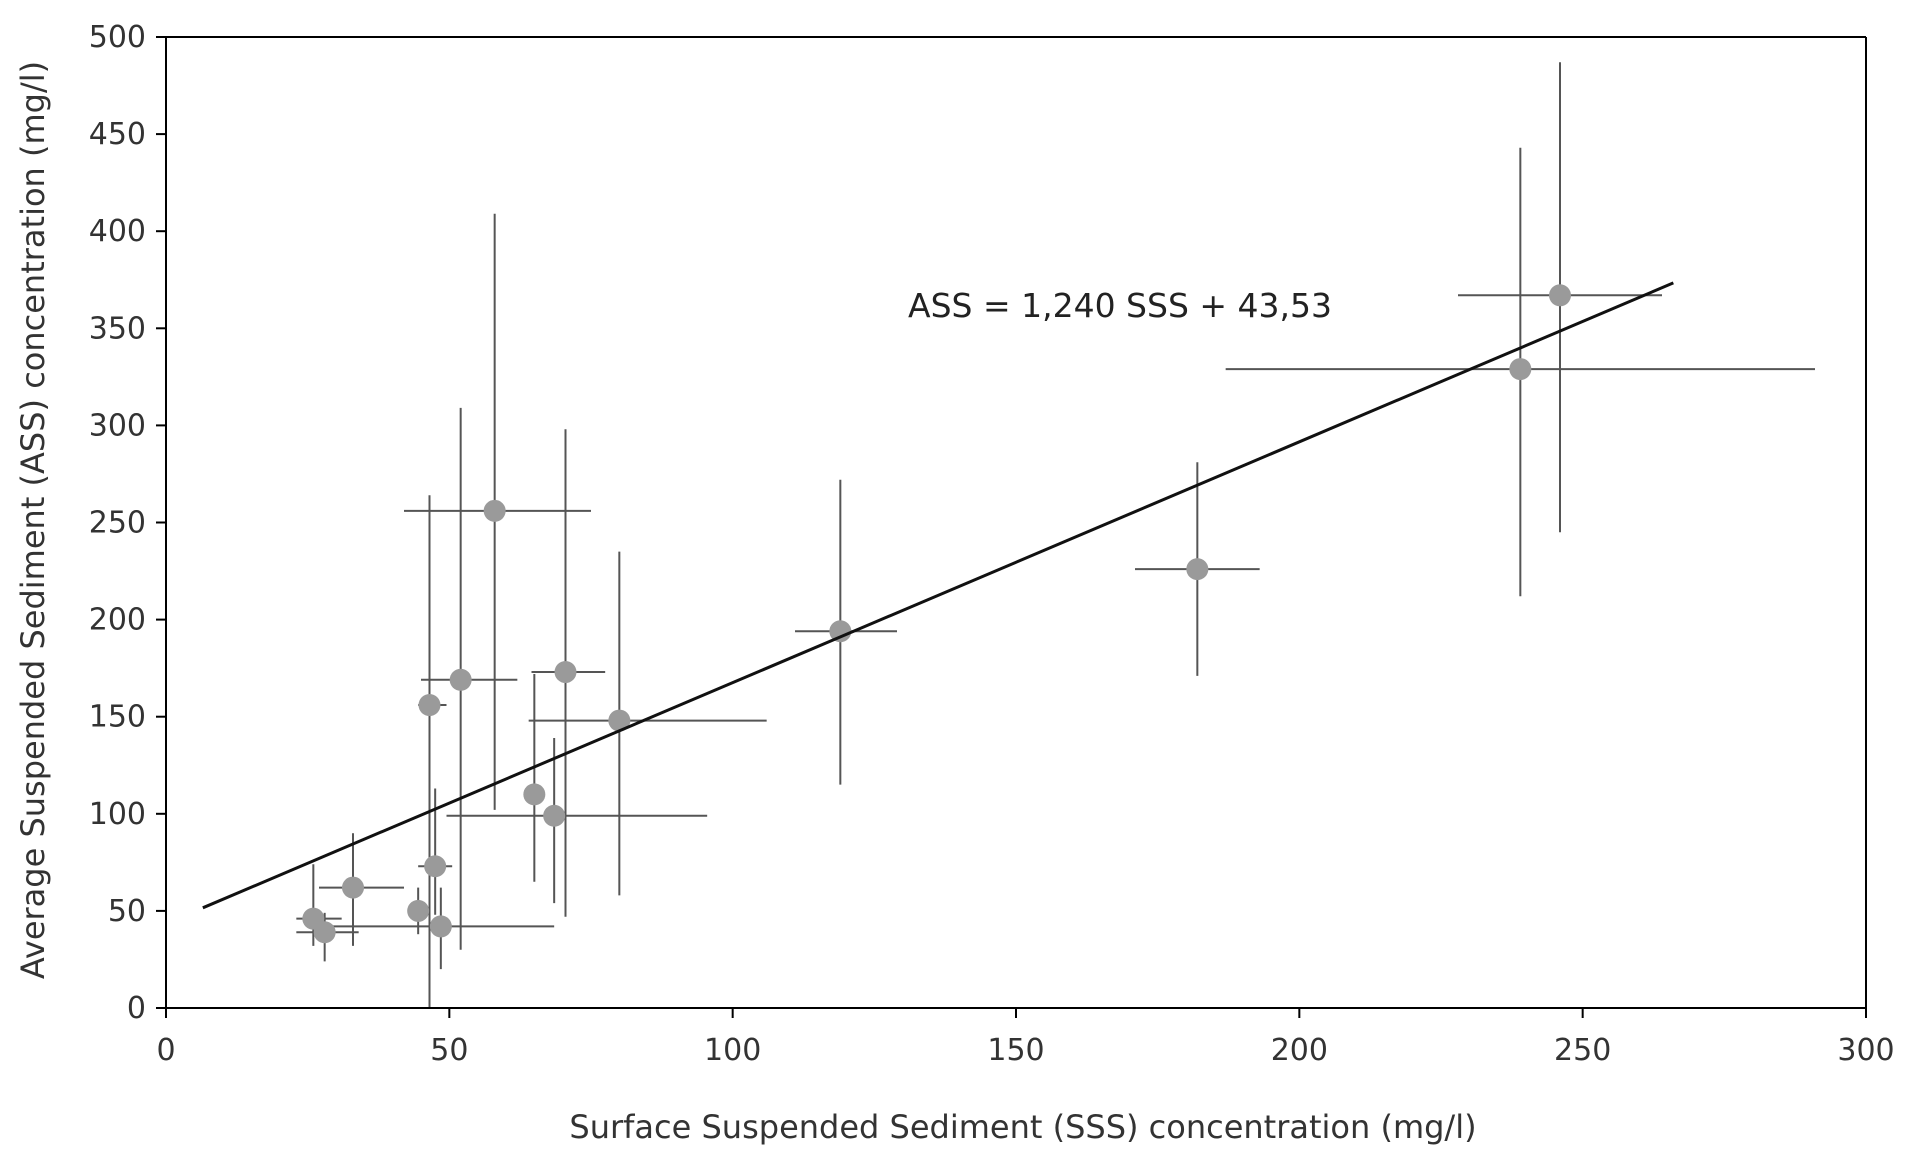  What do you see at coordinates (165, 1050) in the screenshot?
I see `x-tick-label: 0` at bounding box center [165, 1050].